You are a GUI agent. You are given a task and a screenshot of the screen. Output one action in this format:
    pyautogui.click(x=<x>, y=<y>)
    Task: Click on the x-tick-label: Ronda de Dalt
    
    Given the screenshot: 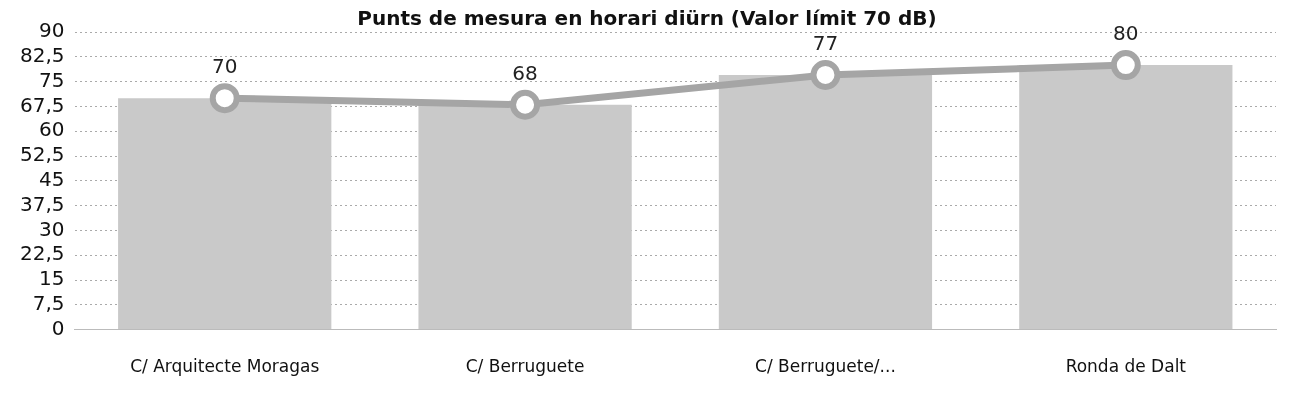 What is the action you would take?
    pyautogui.click(x=1126, y=366)
    